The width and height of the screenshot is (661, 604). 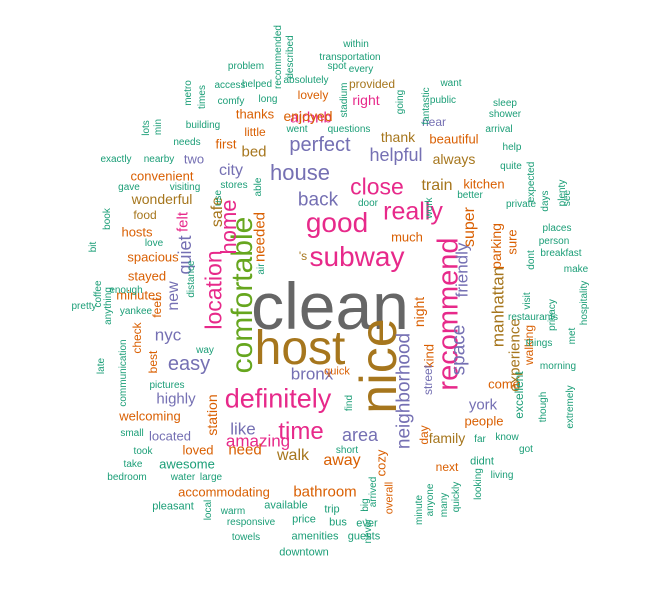 What do you see at coordinates (557, 228) in the screenshot?
I see `cloud-word: places` at bounding box center [557, 228].